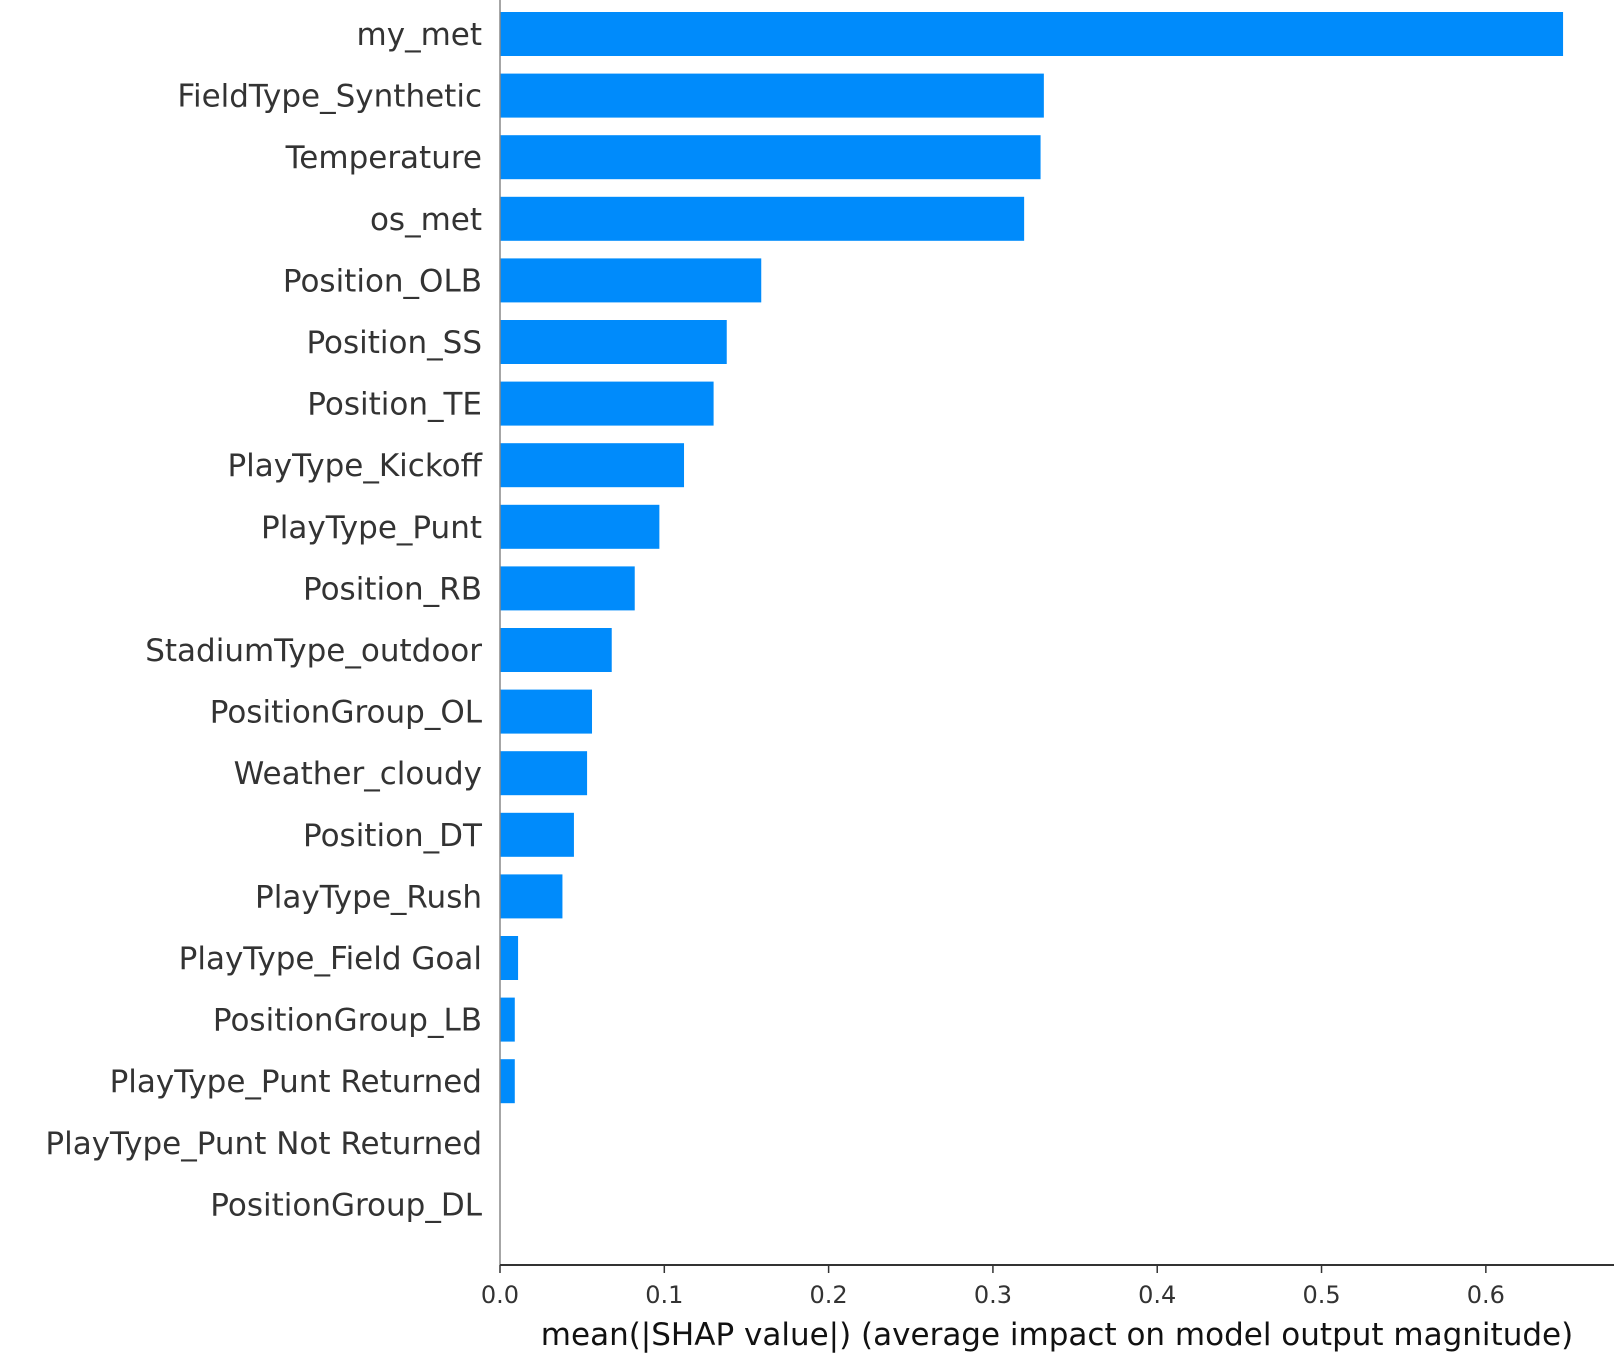  What do you see at coordinates (1032, 34) in the screenshot?
I see `bar-my-met` at bounding box center [1032, 34].